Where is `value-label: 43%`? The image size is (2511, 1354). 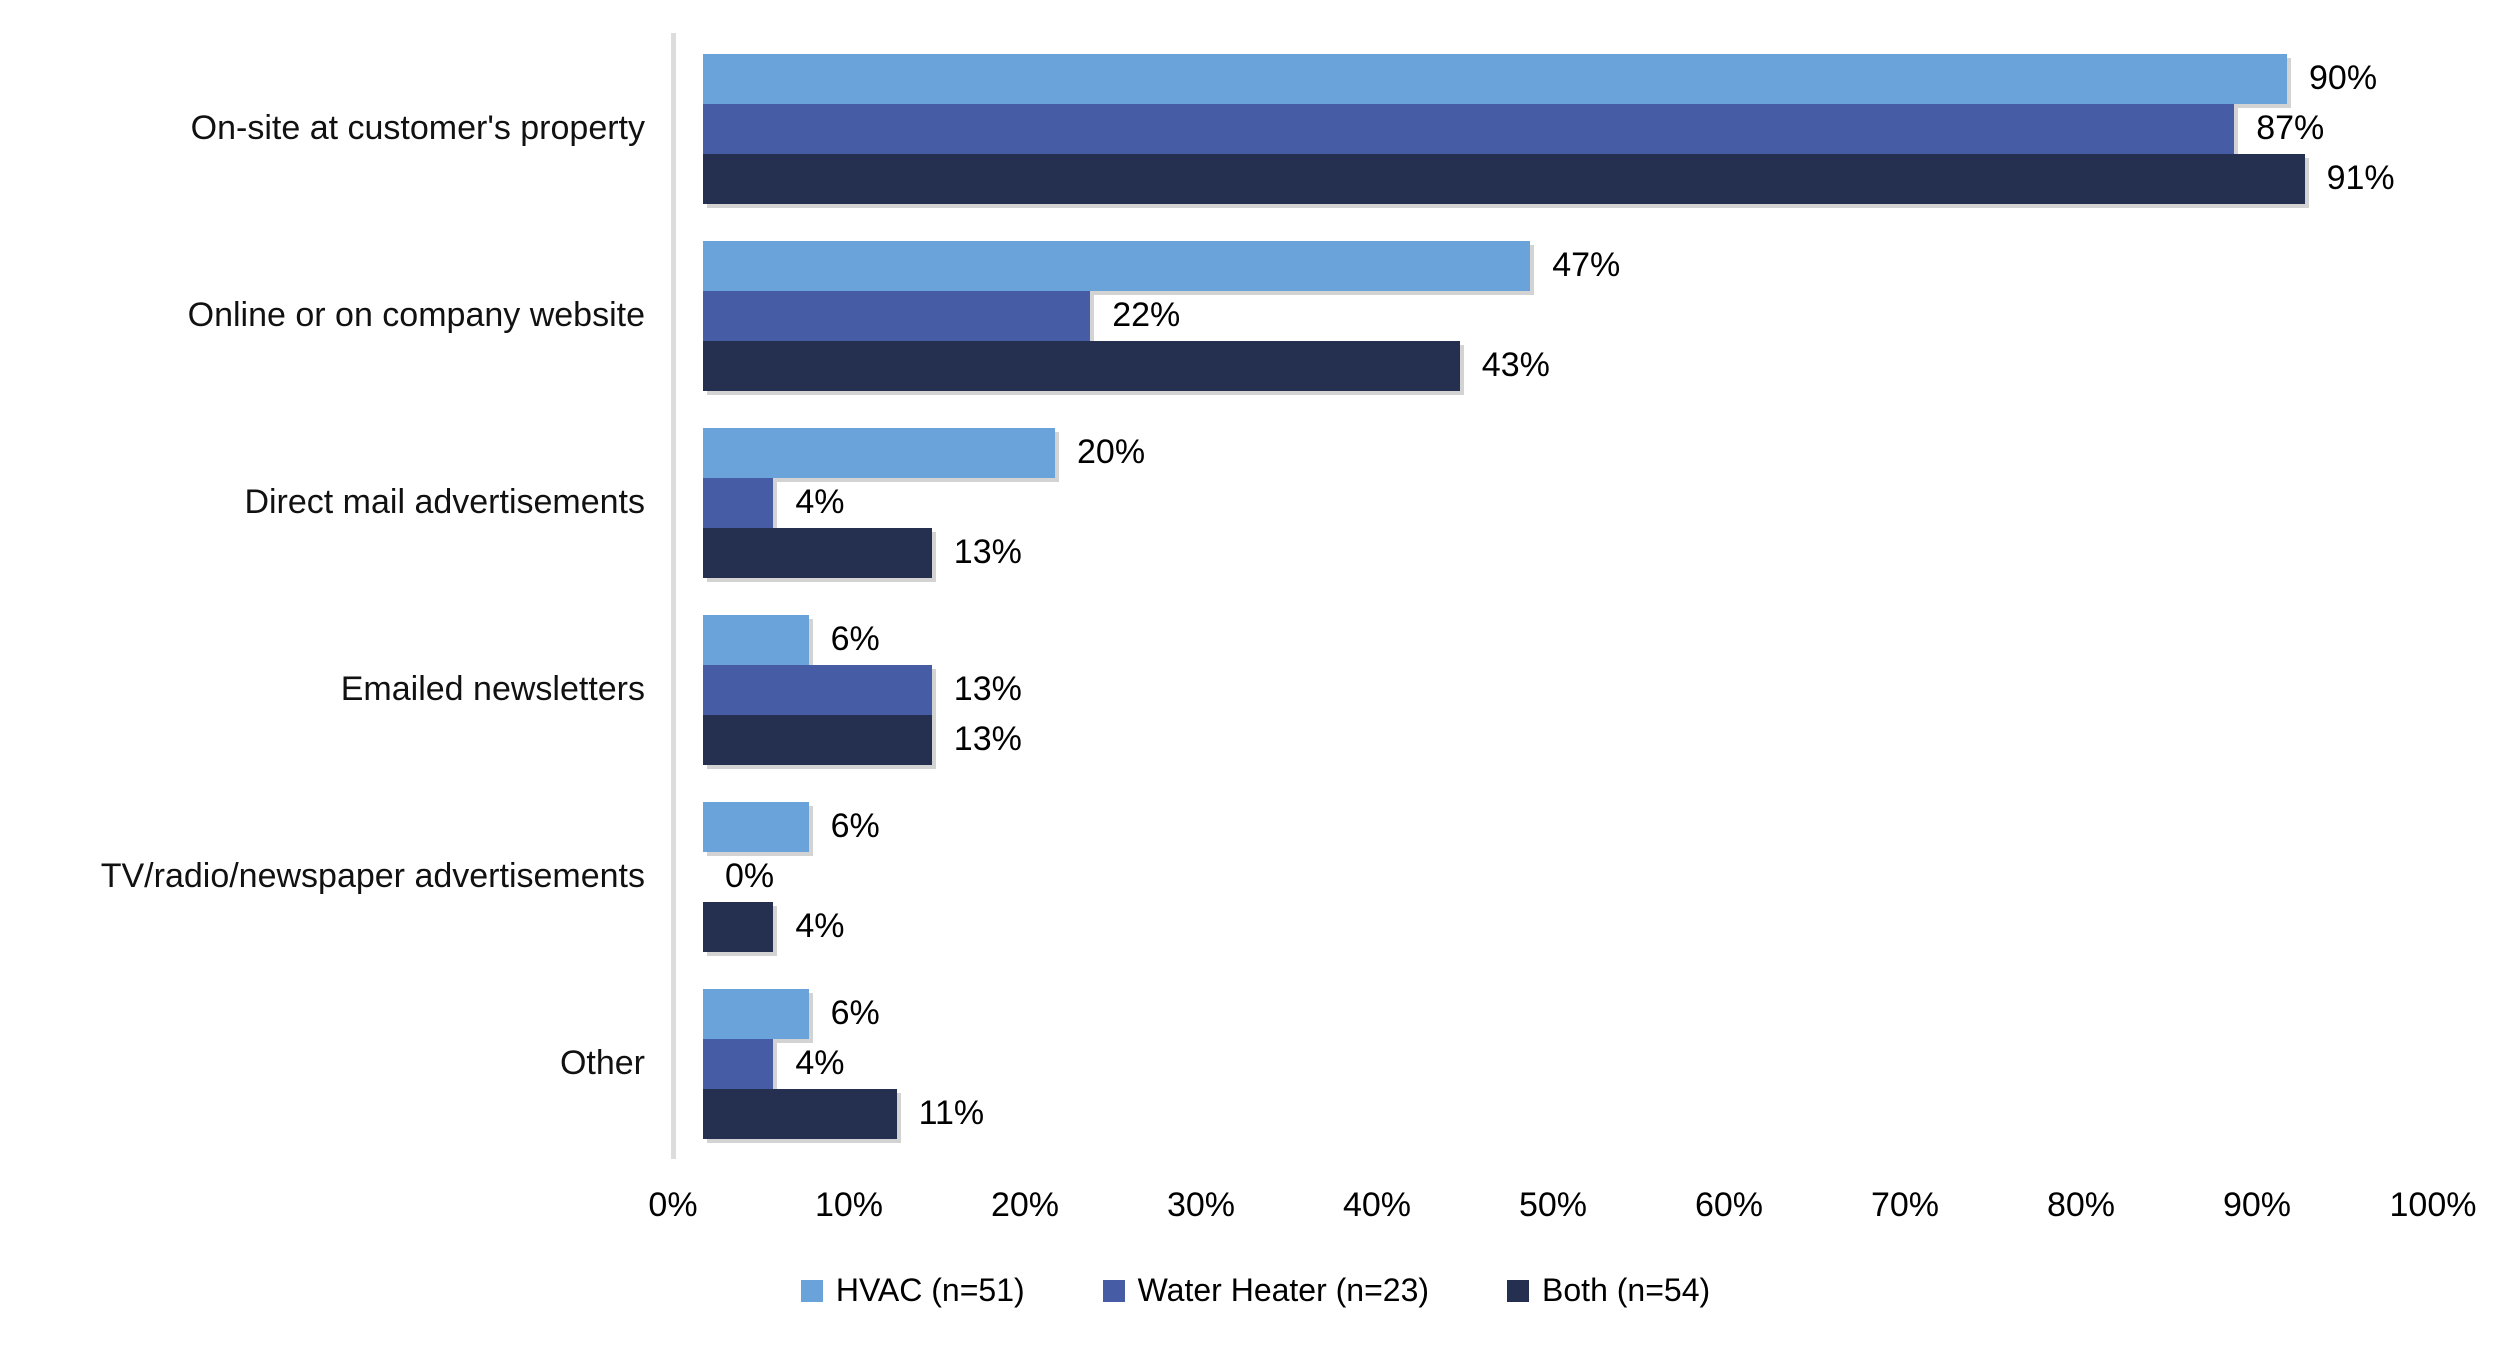 value-label: 43% is located at coordinates (1515, 365).